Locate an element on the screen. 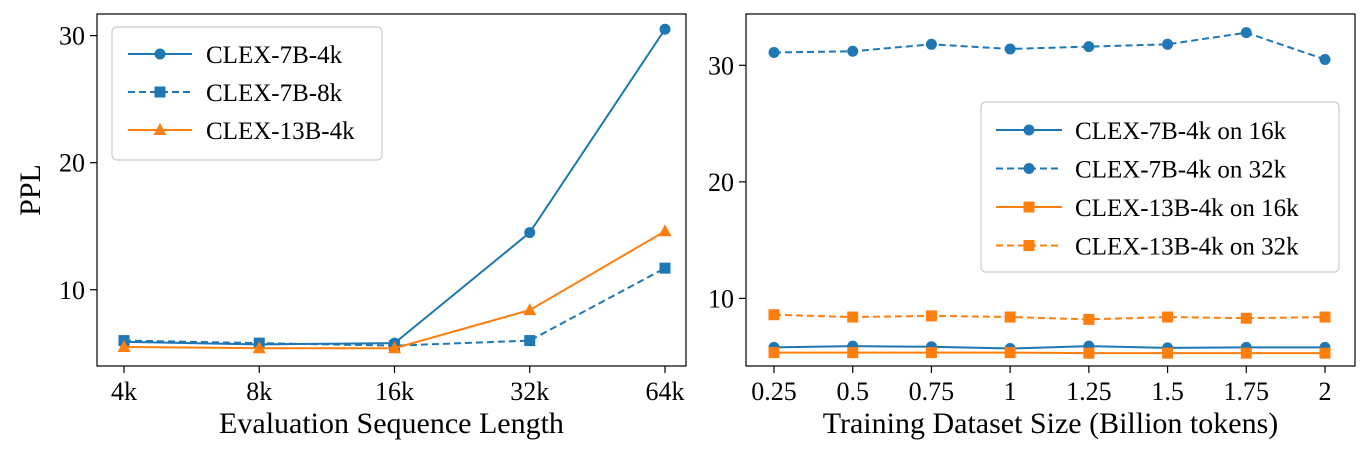  series-line-clex-13b-4k-on-32k is located at coordinates (1049, 317).